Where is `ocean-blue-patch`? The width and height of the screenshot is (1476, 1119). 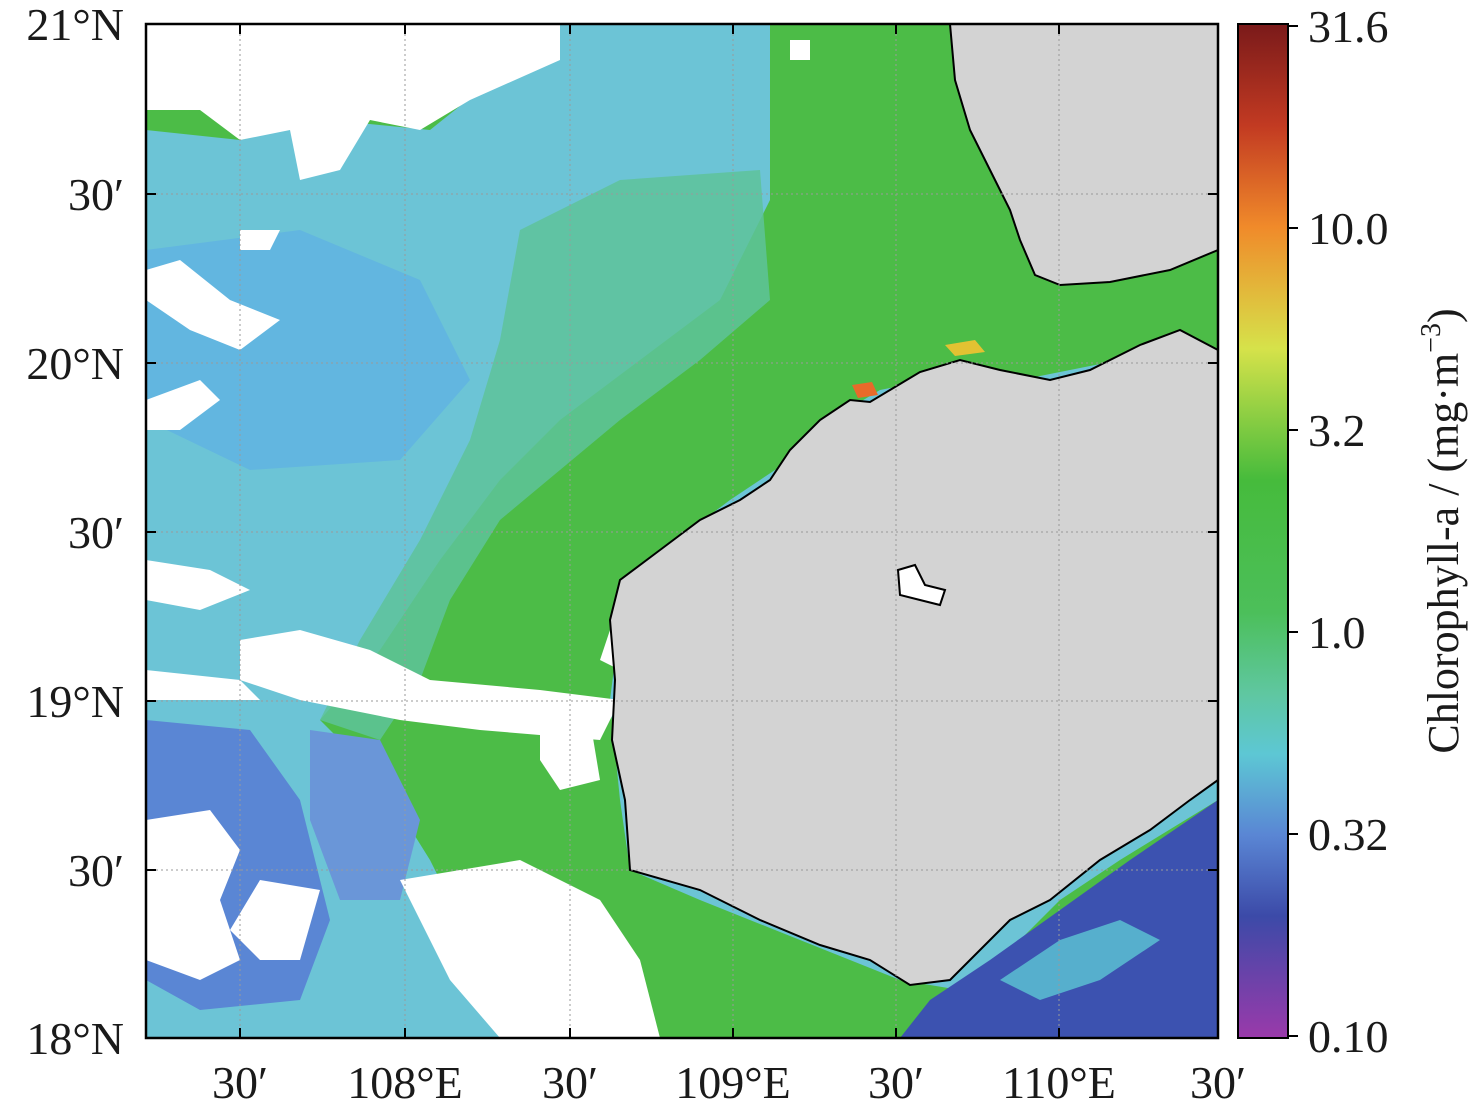 ocean-blue-patch is located at coordinates (308, 350).